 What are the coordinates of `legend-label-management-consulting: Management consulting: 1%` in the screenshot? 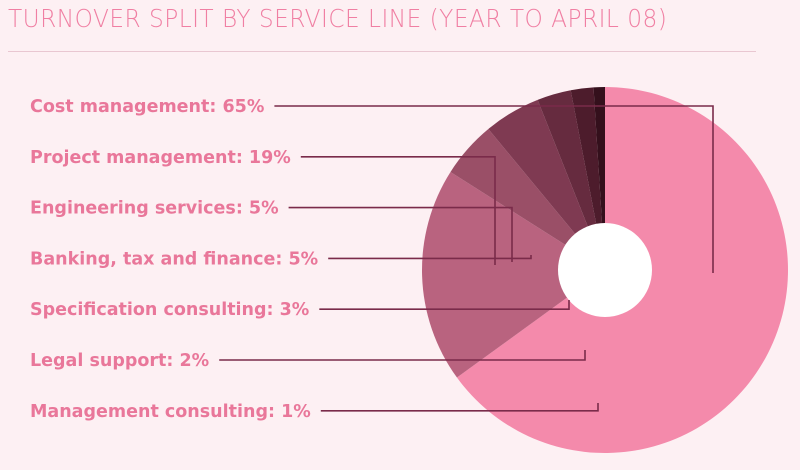 It's located at (170, 412).